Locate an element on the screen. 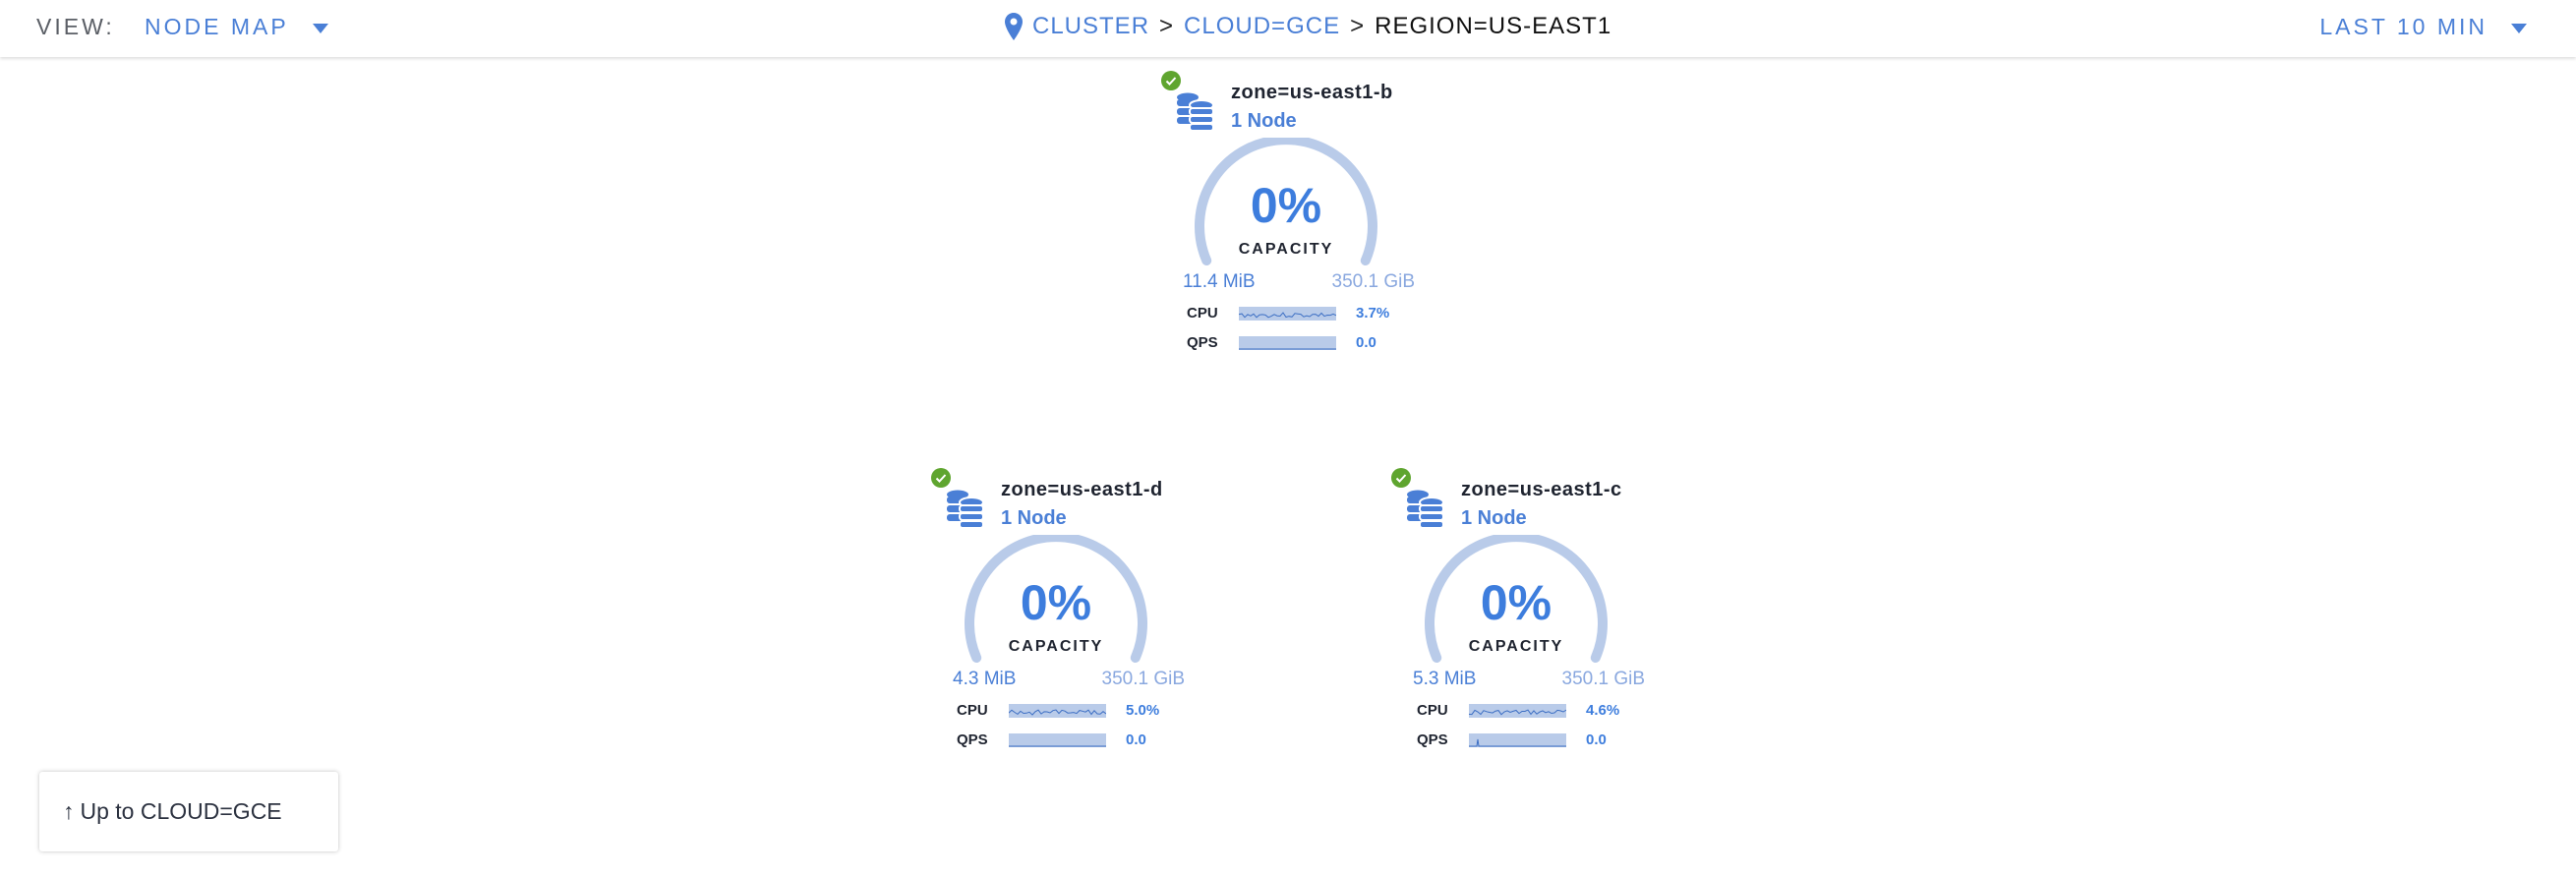  cpu-value: 3.7% is located at coordinates (1373, 313).